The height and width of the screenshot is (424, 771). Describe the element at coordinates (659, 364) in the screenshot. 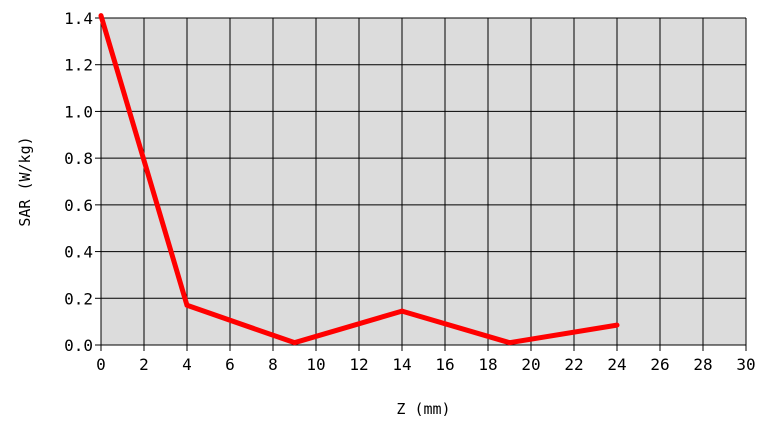

I see `x-tick-label: 26` at that location.